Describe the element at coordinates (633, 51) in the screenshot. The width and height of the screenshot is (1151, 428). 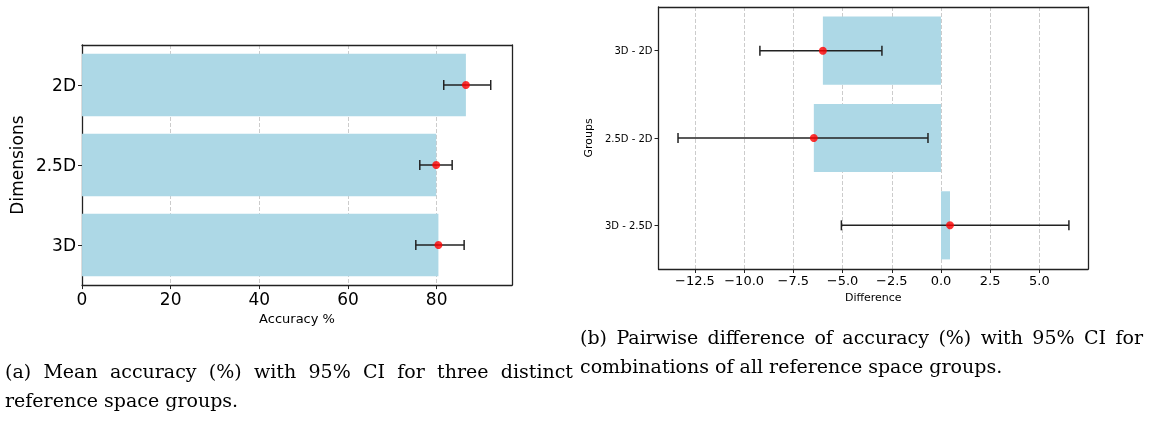
I see `y-tick-label: 3D - 2D` at that location.